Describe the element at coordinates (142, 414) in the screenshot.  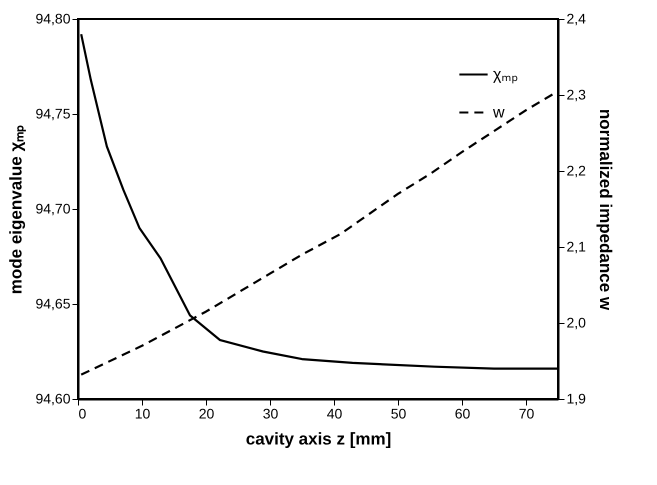
I see `x-tick-label: 10` at that location.